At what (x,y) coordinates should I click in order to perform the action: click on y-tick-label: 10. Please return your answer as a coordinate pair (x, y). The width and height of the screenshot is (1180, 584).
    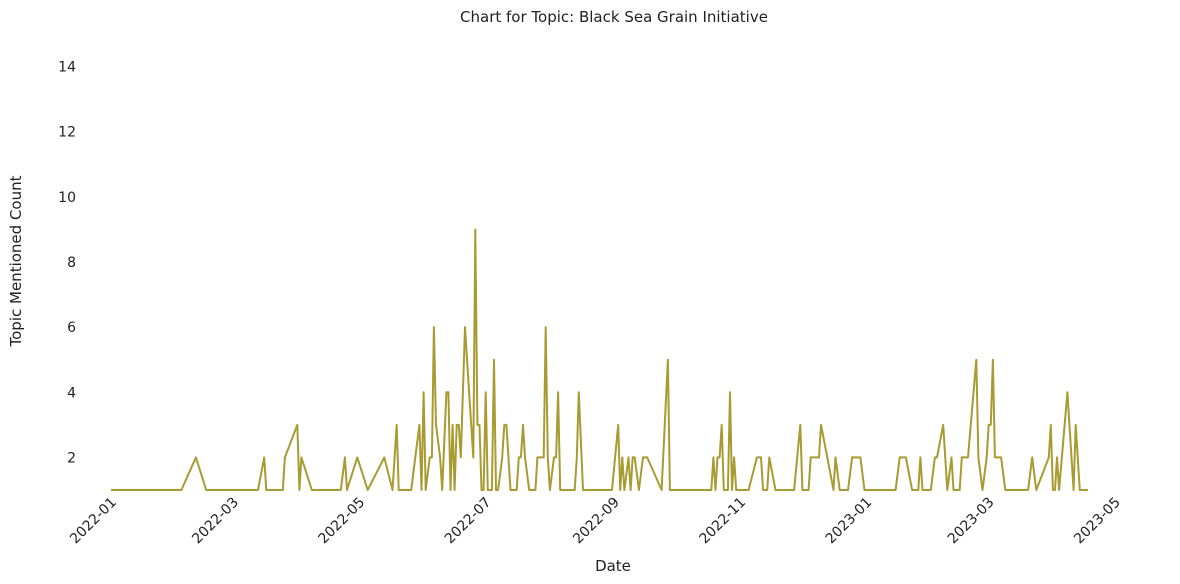
    Looking at the image, I should click on (67, 198).